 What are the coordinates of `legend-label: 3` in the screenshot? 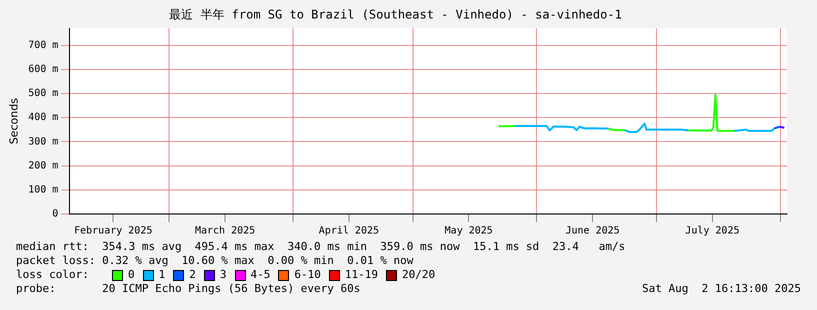 It's located at (222, 275).